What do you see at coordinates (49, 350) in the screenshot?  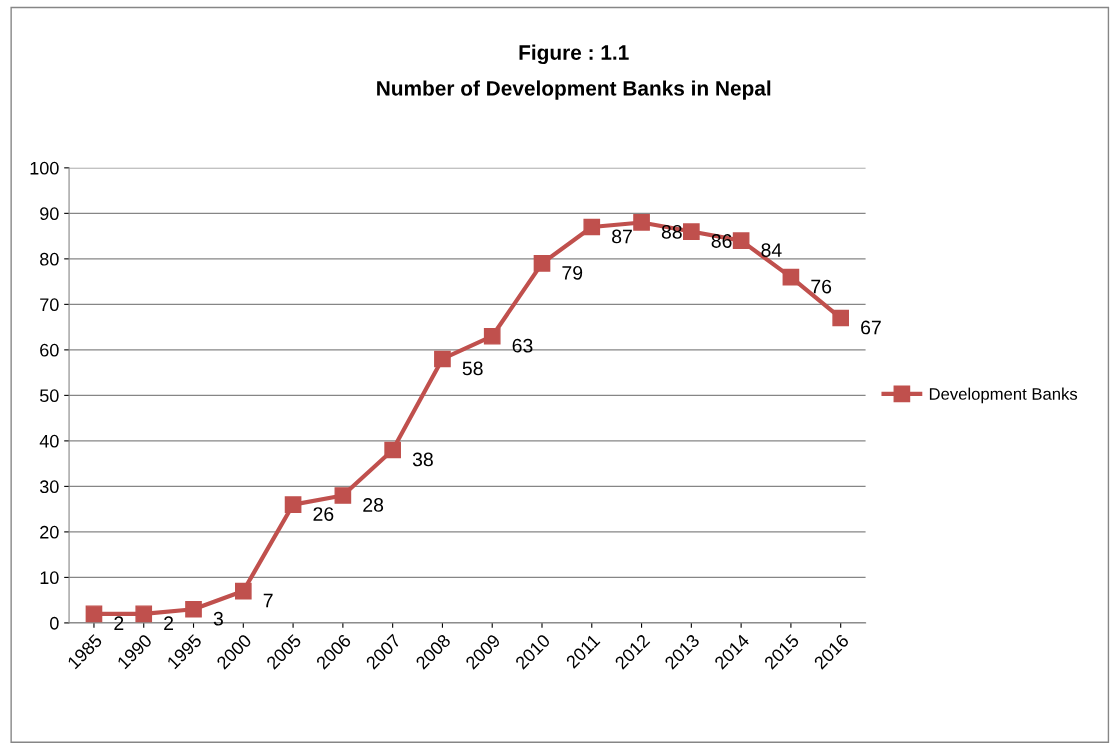 I see `y-tick-label: 60` at bounding box center [49, 350].